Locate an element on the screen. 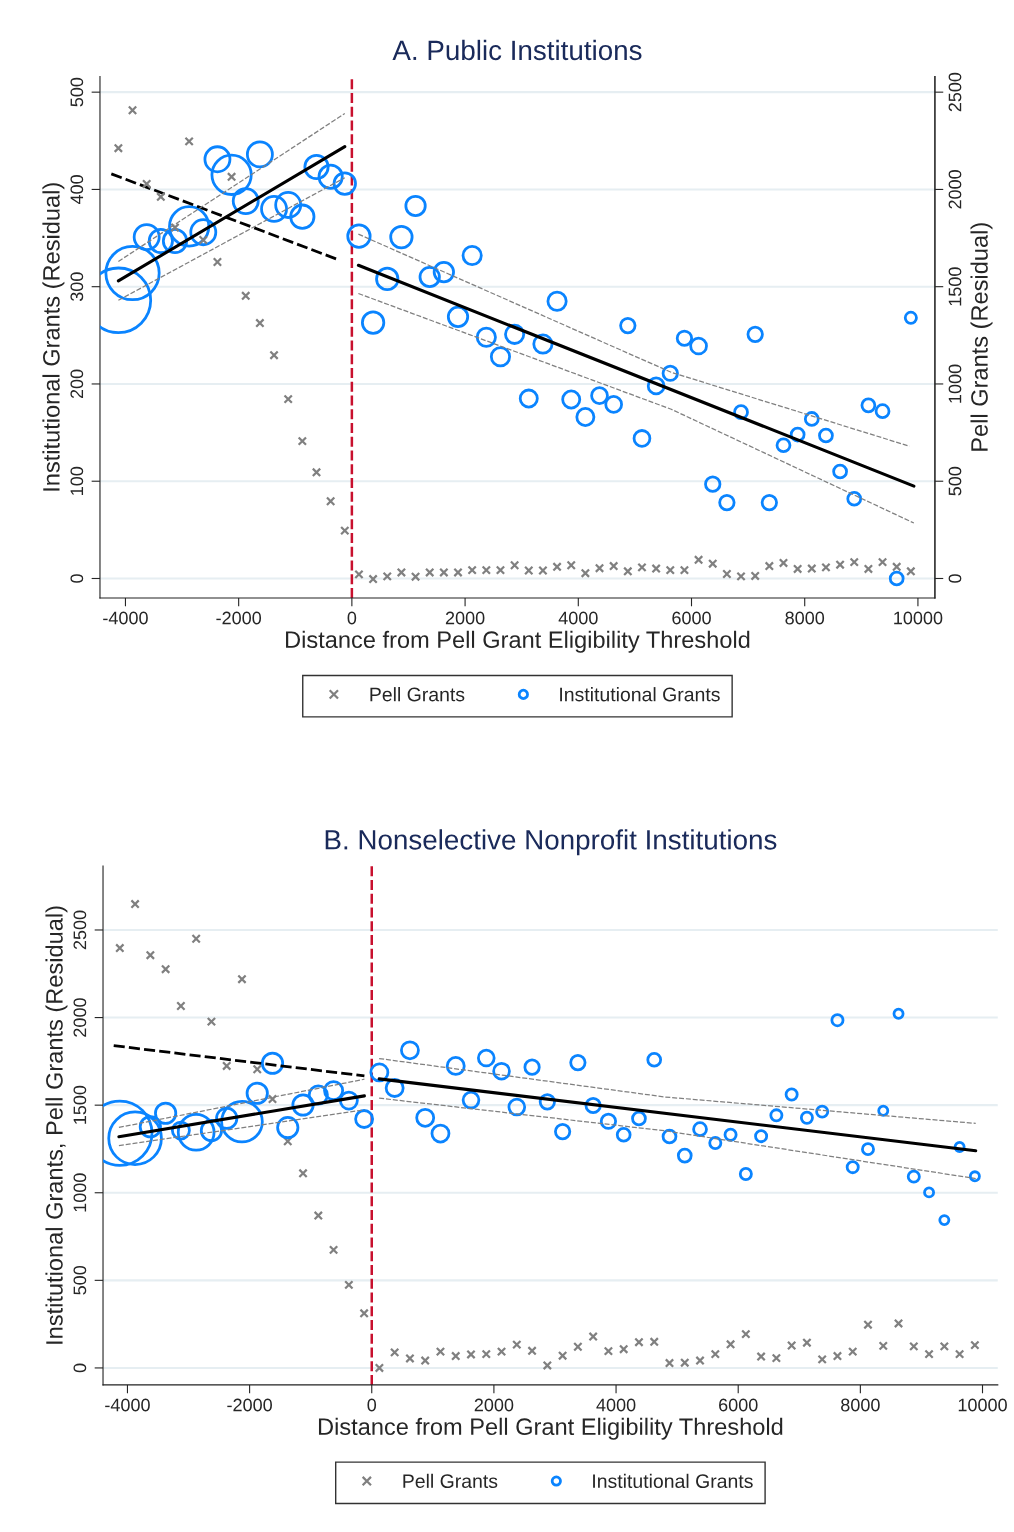 This screenshot has width=1014, height=1532. y-axis-title: Institutional Grants (Residual) is located at coordinates (53, 337).